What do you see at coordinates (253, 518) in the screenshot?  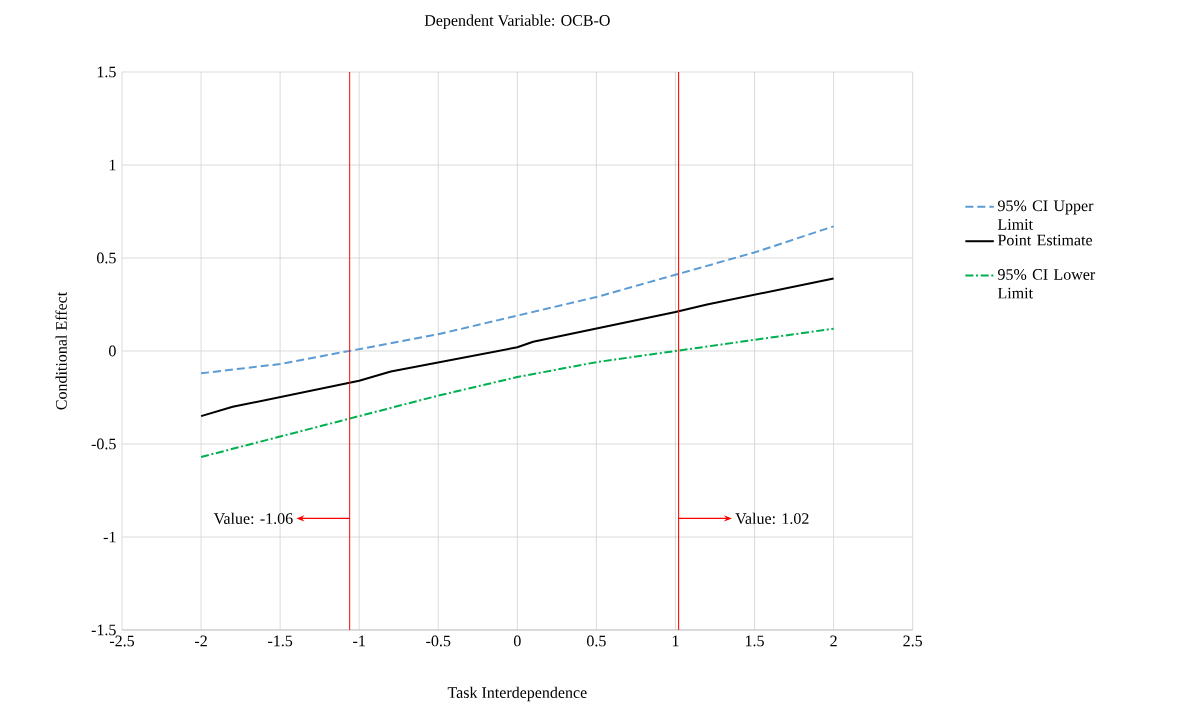 I see `ref-line-label: Value: -1.06` at bounding box center [253, 518].